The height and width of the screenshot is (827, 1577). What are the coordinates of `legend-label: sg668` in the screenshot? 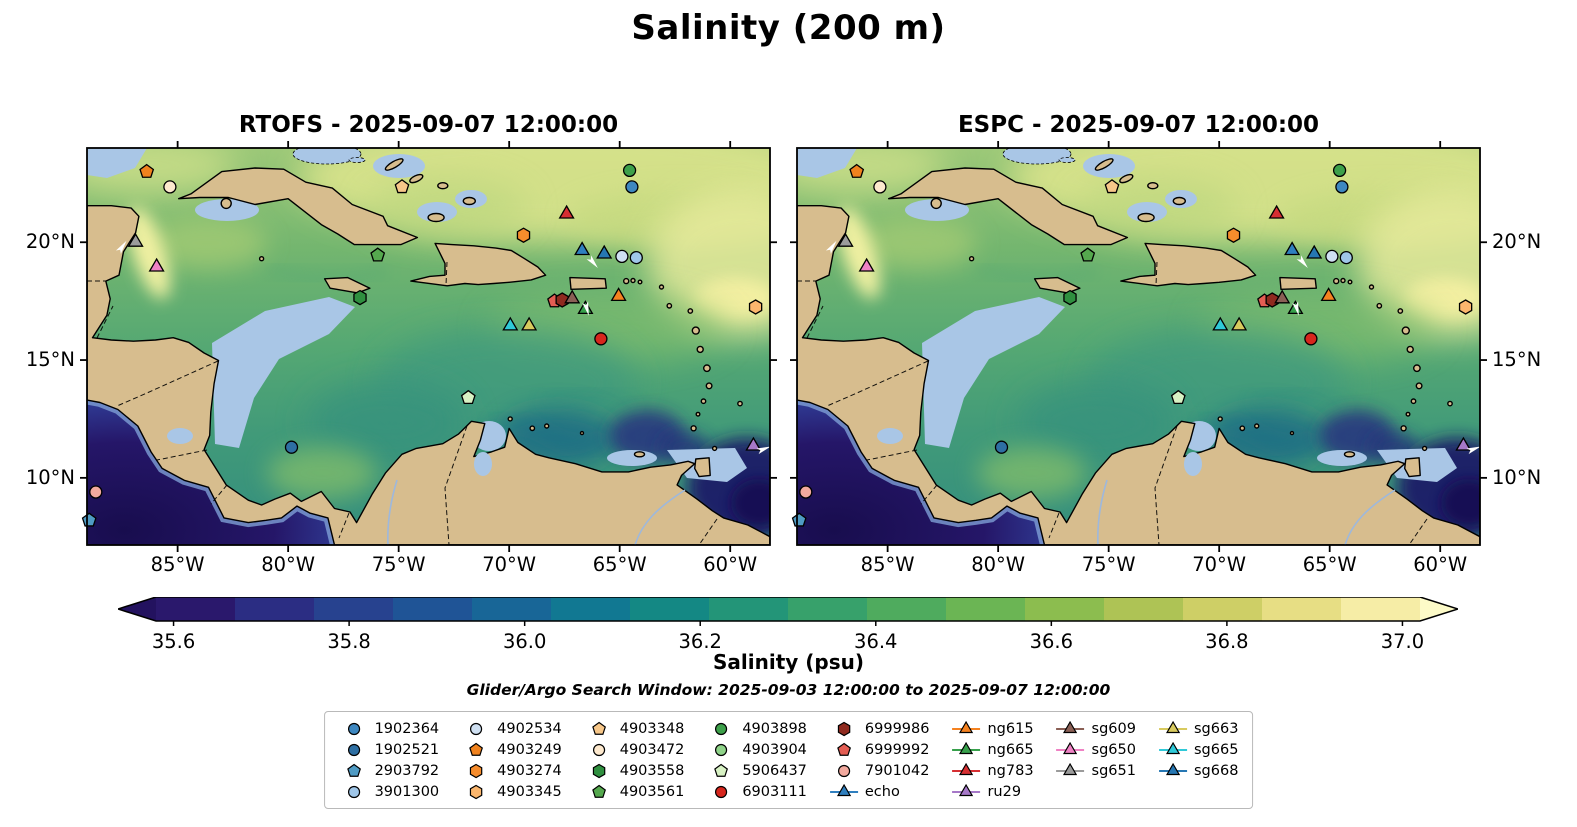 It's located at (1216, 770).